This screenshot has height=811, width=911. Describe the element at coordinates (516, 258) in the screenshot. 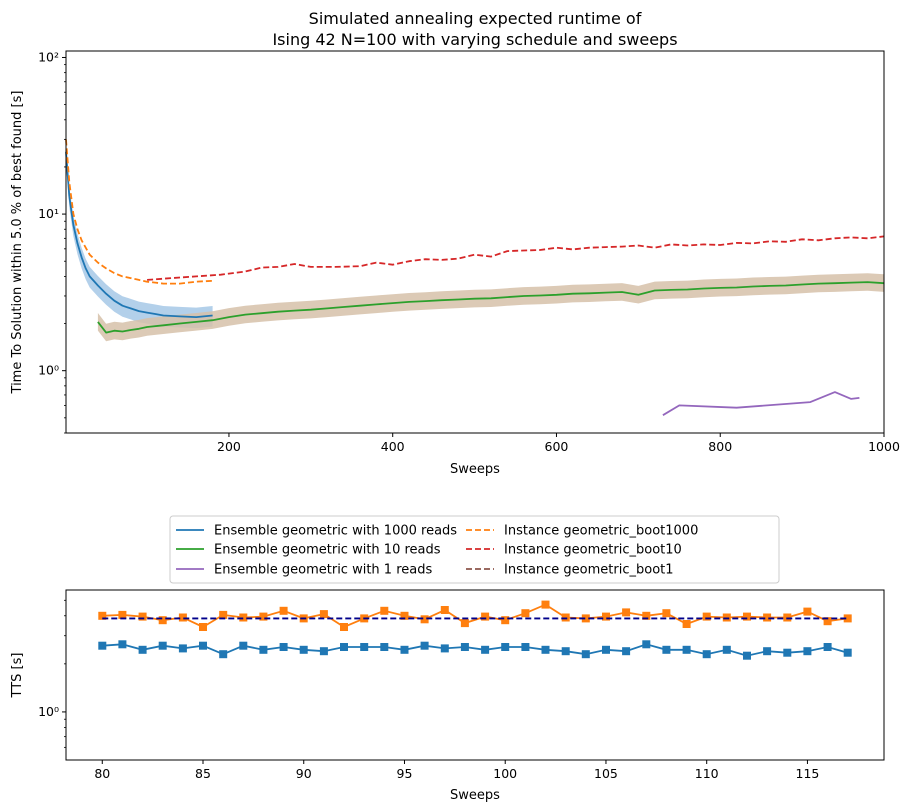

I see `series-line-instance-geometric-boot10` at that location.